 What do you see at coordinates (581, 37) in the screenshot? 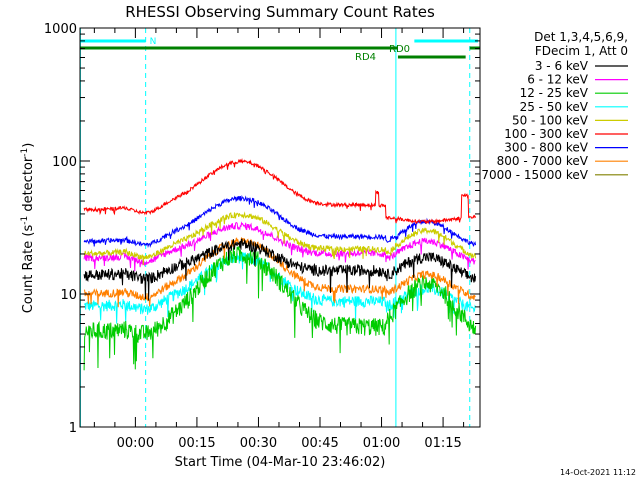
I see `legend-header-1: Det 1,3,4,5,6,9,` at bounding box center [581, 37].